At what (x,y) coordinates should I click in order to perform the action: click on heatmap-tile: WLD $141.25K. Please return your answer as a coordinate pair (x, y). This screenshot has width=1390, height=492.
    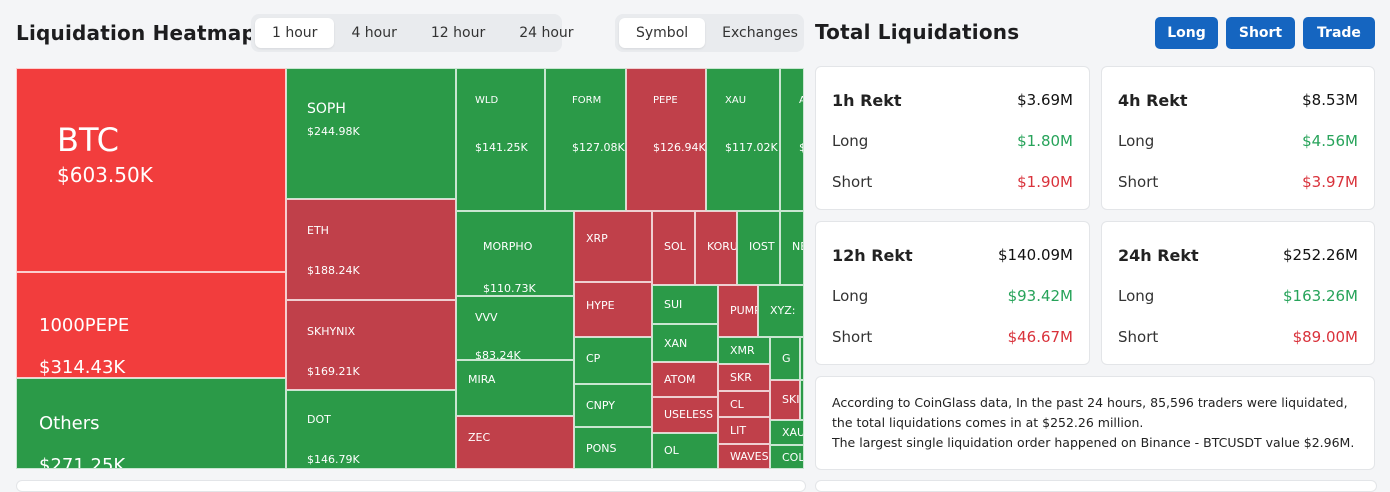
    Looking at the image, I should click on (500, 139).